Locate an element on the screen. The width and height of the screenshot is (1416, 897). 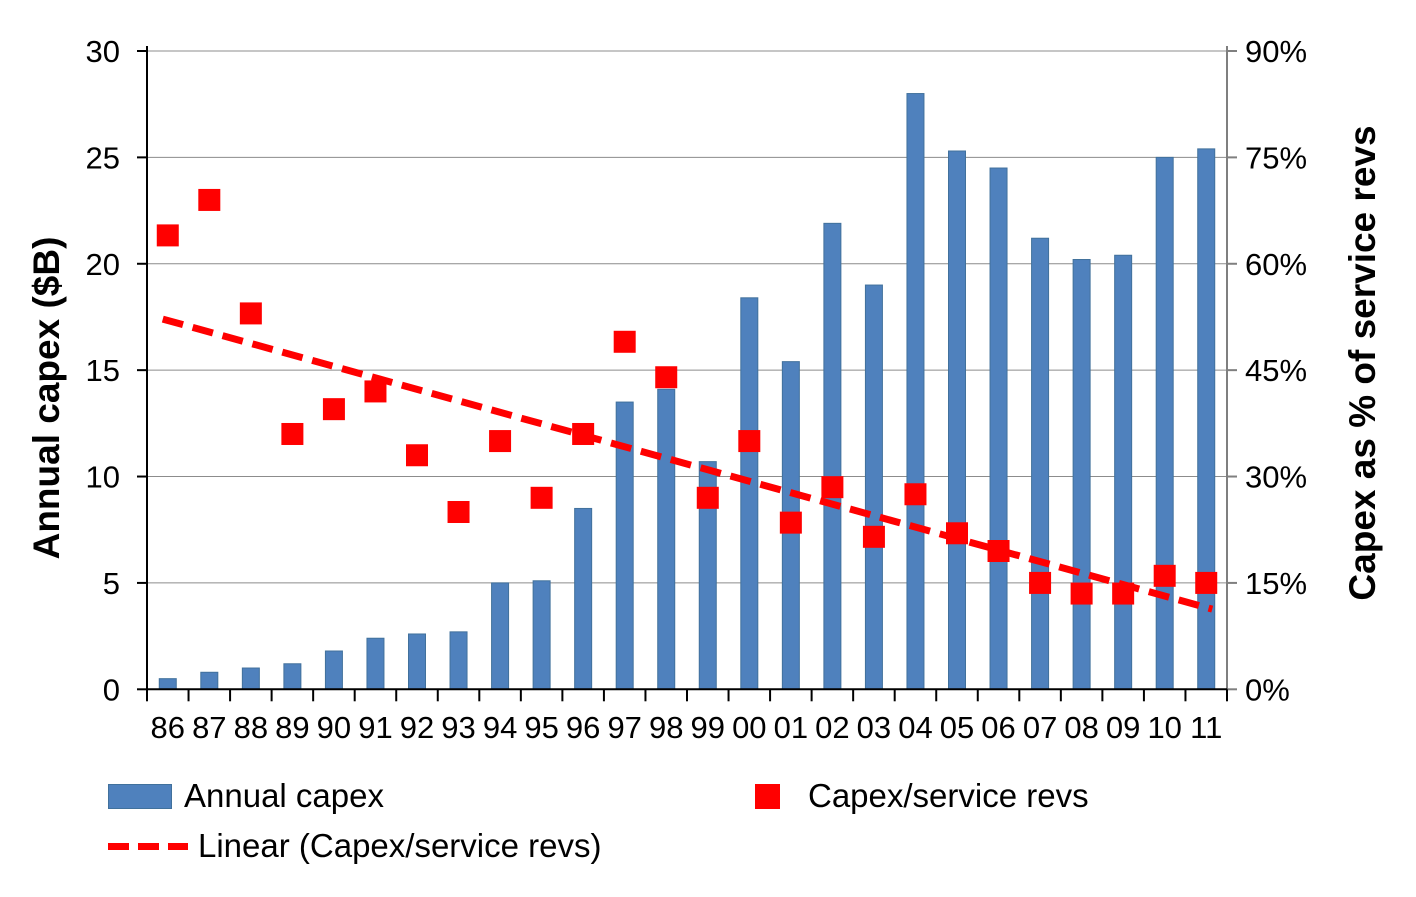
right-axis-tick-label: 0% is located at coordinates (1267, 689).